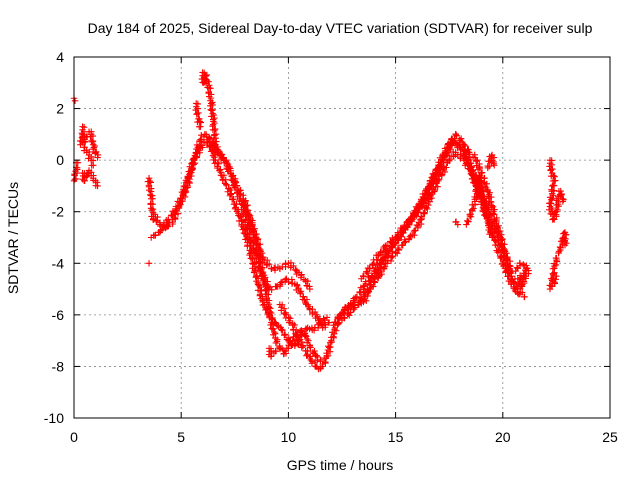 This screenshot has height=480, width=640. What do you see at coordinates (181, 437) in the screenshot?
I see `x-tick-label: 5` at bounding box center [181, 437].